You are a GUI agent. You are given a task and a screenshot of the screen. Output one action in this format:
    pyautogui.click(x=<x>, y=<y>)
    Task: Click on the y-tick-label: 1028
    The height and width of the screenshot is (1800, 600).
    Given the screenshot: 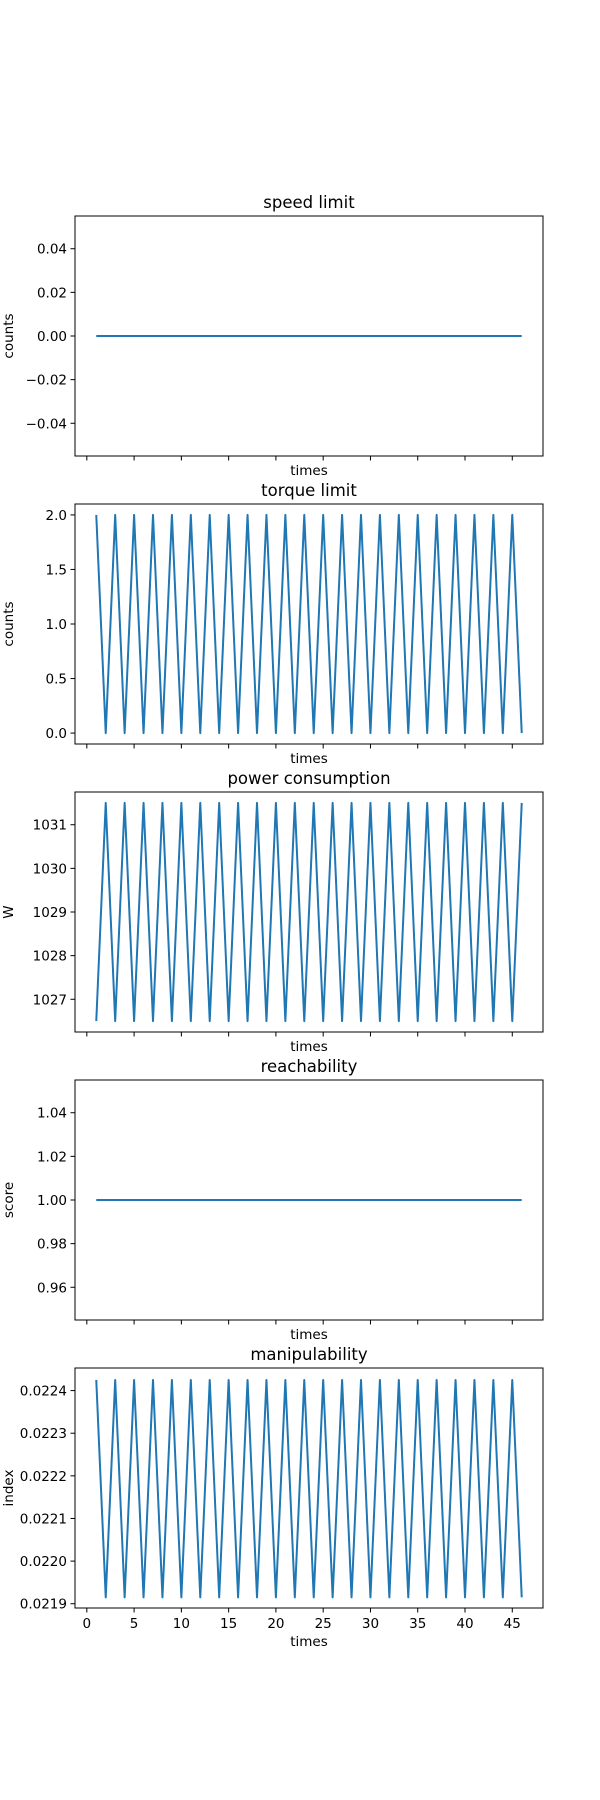 What is the action you would take?
    pyautogui.click(x=50, y=957)
    